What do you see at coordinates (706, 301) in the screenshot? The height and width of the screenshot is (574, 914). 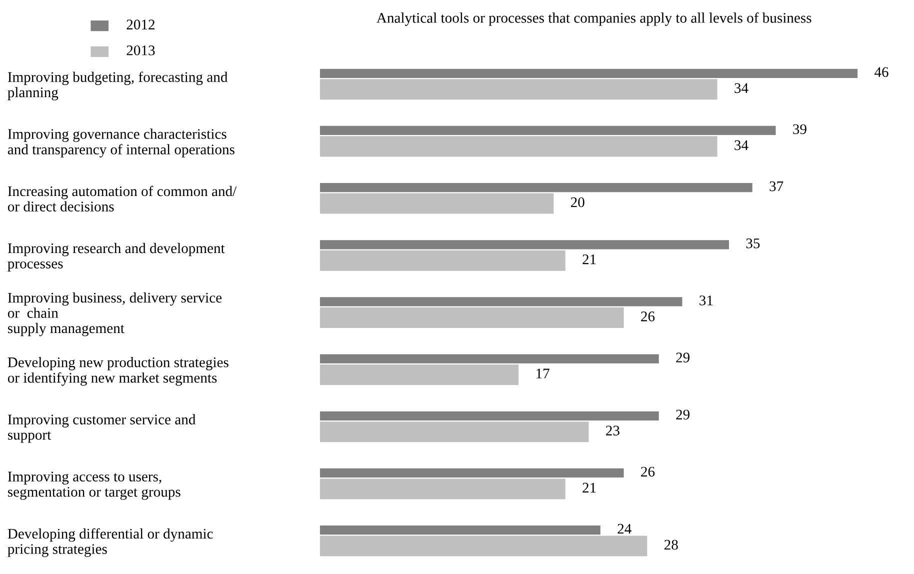 I see `data-label: 31` at bounding box center [706, 301].